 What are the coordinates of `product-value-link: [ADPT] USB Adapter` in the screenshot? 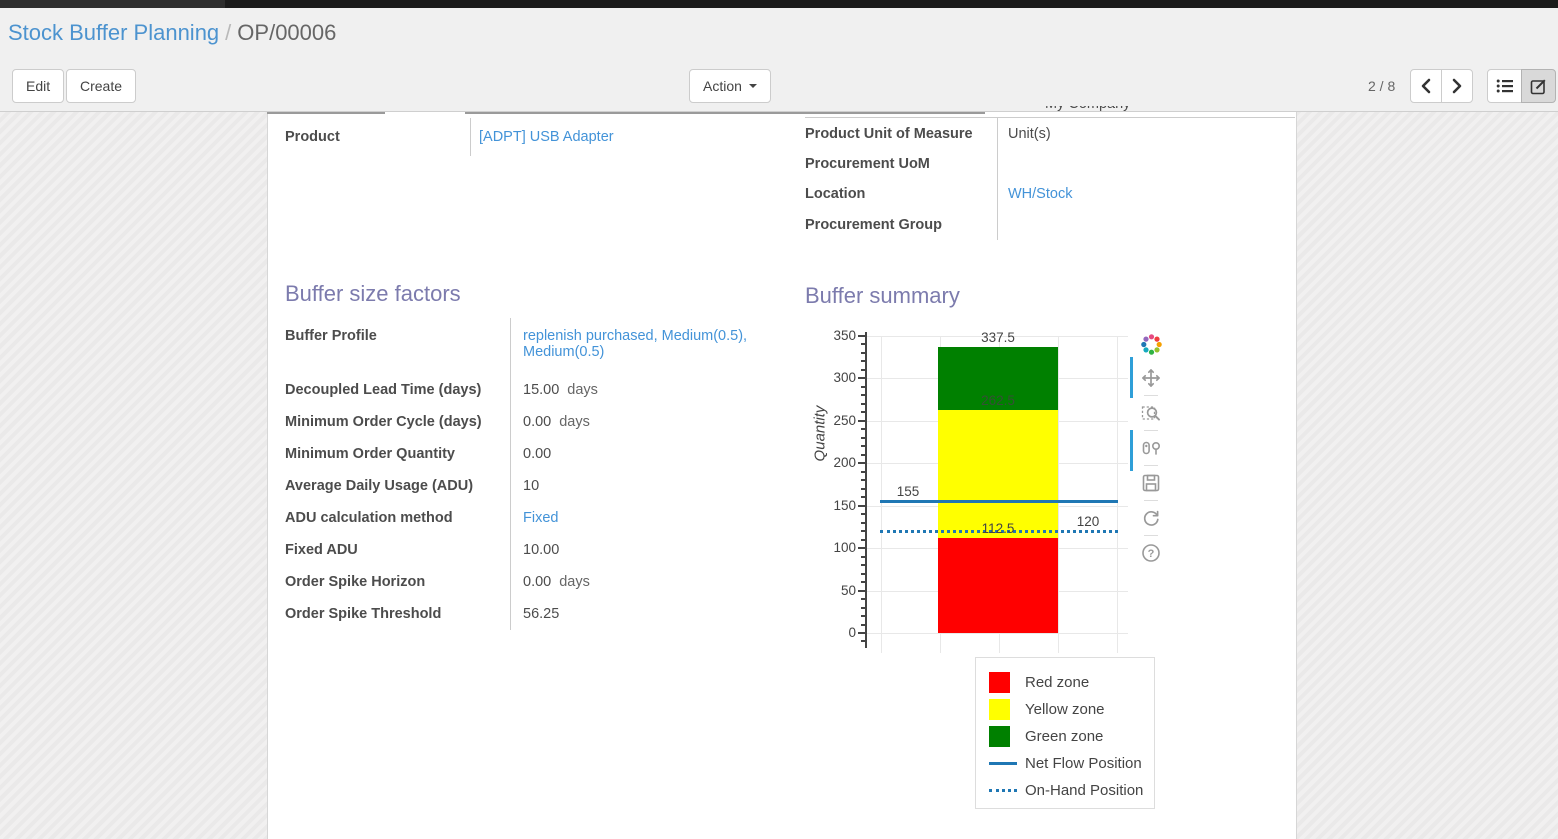 It's located at (546, 137).